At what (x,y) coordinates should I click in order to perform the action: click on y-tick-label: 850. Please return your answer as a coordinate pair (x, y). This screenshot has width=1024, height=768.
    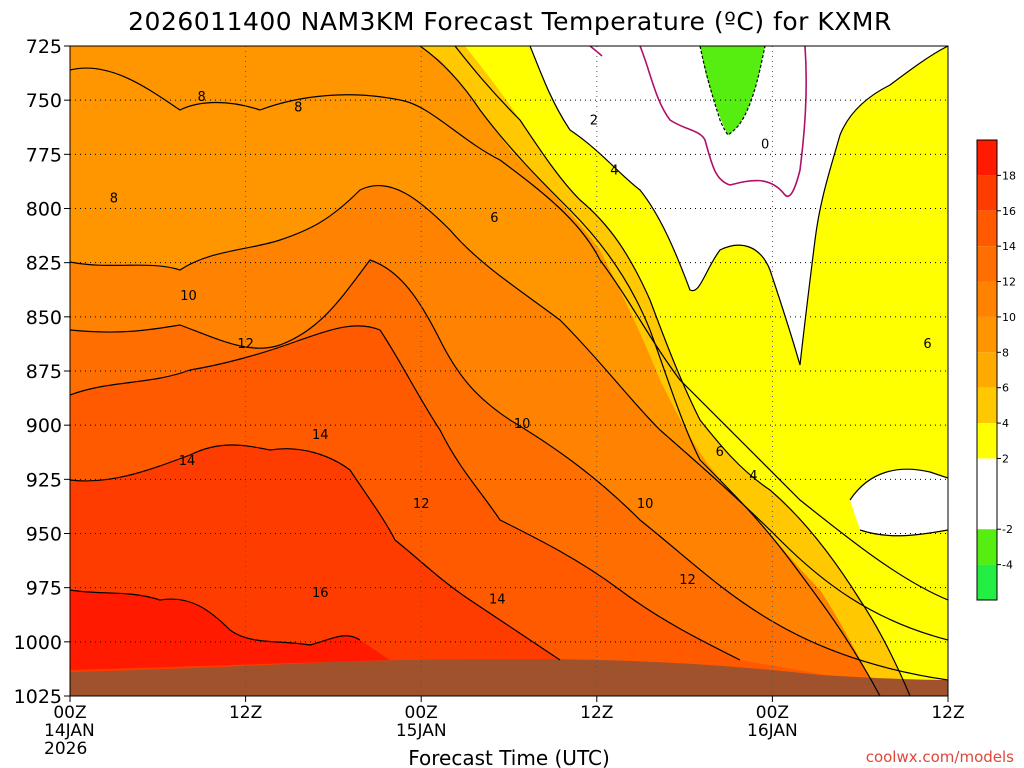
    Looking at the image, I should click on (44, 318).